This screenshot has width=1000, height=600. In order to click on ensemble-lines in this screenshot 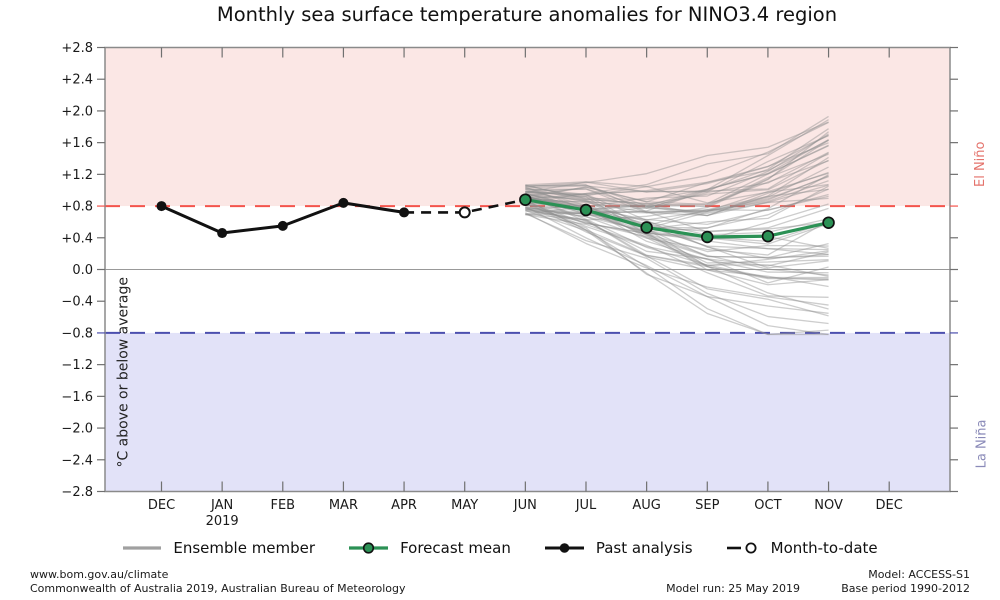, I will do `click(677, 225)`.